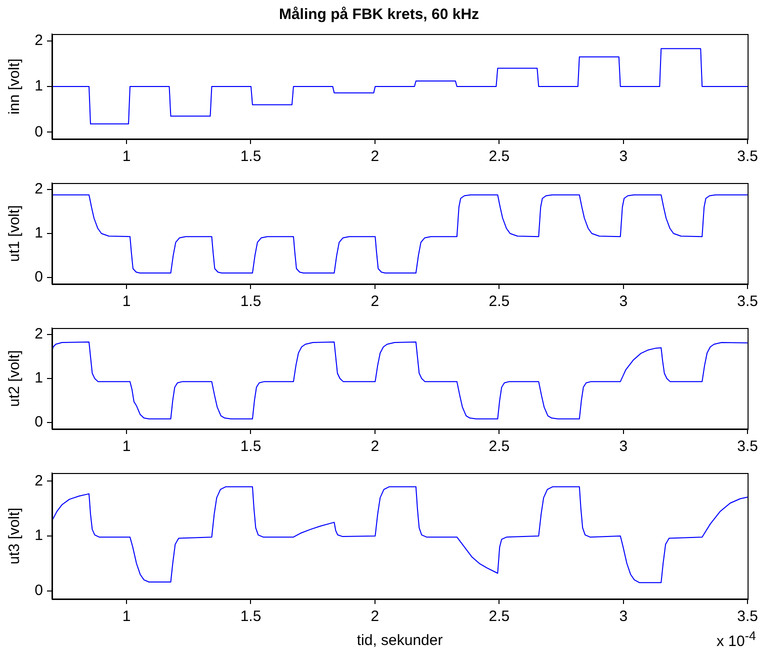  Describe the element at coordinates (379, 15) in the screenshot. I see `chart-title: Måling på FBK krets, 60 kHz` at that location.